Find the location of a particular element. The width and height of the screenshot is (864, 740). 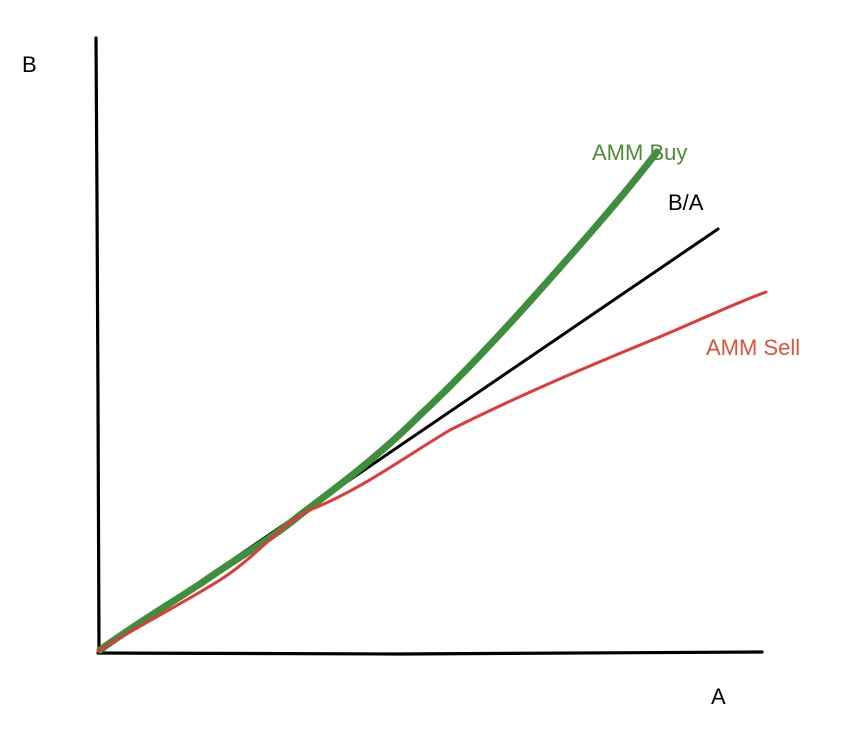

y-axis-line is located at coordinates (97, 345).